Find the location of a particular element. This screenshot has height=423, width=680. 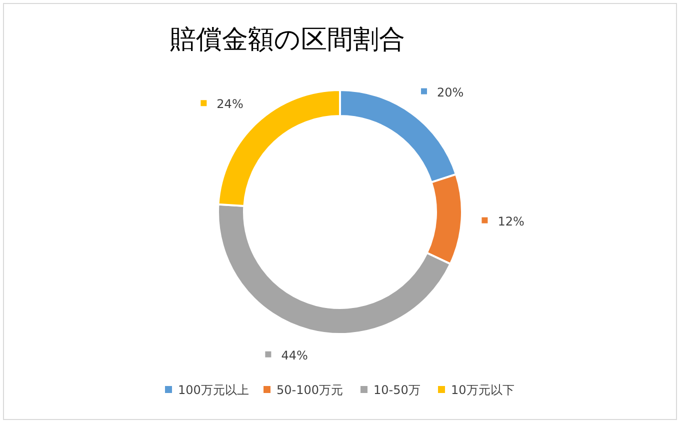

data-label: 44% is located at coordinates (294, 355).